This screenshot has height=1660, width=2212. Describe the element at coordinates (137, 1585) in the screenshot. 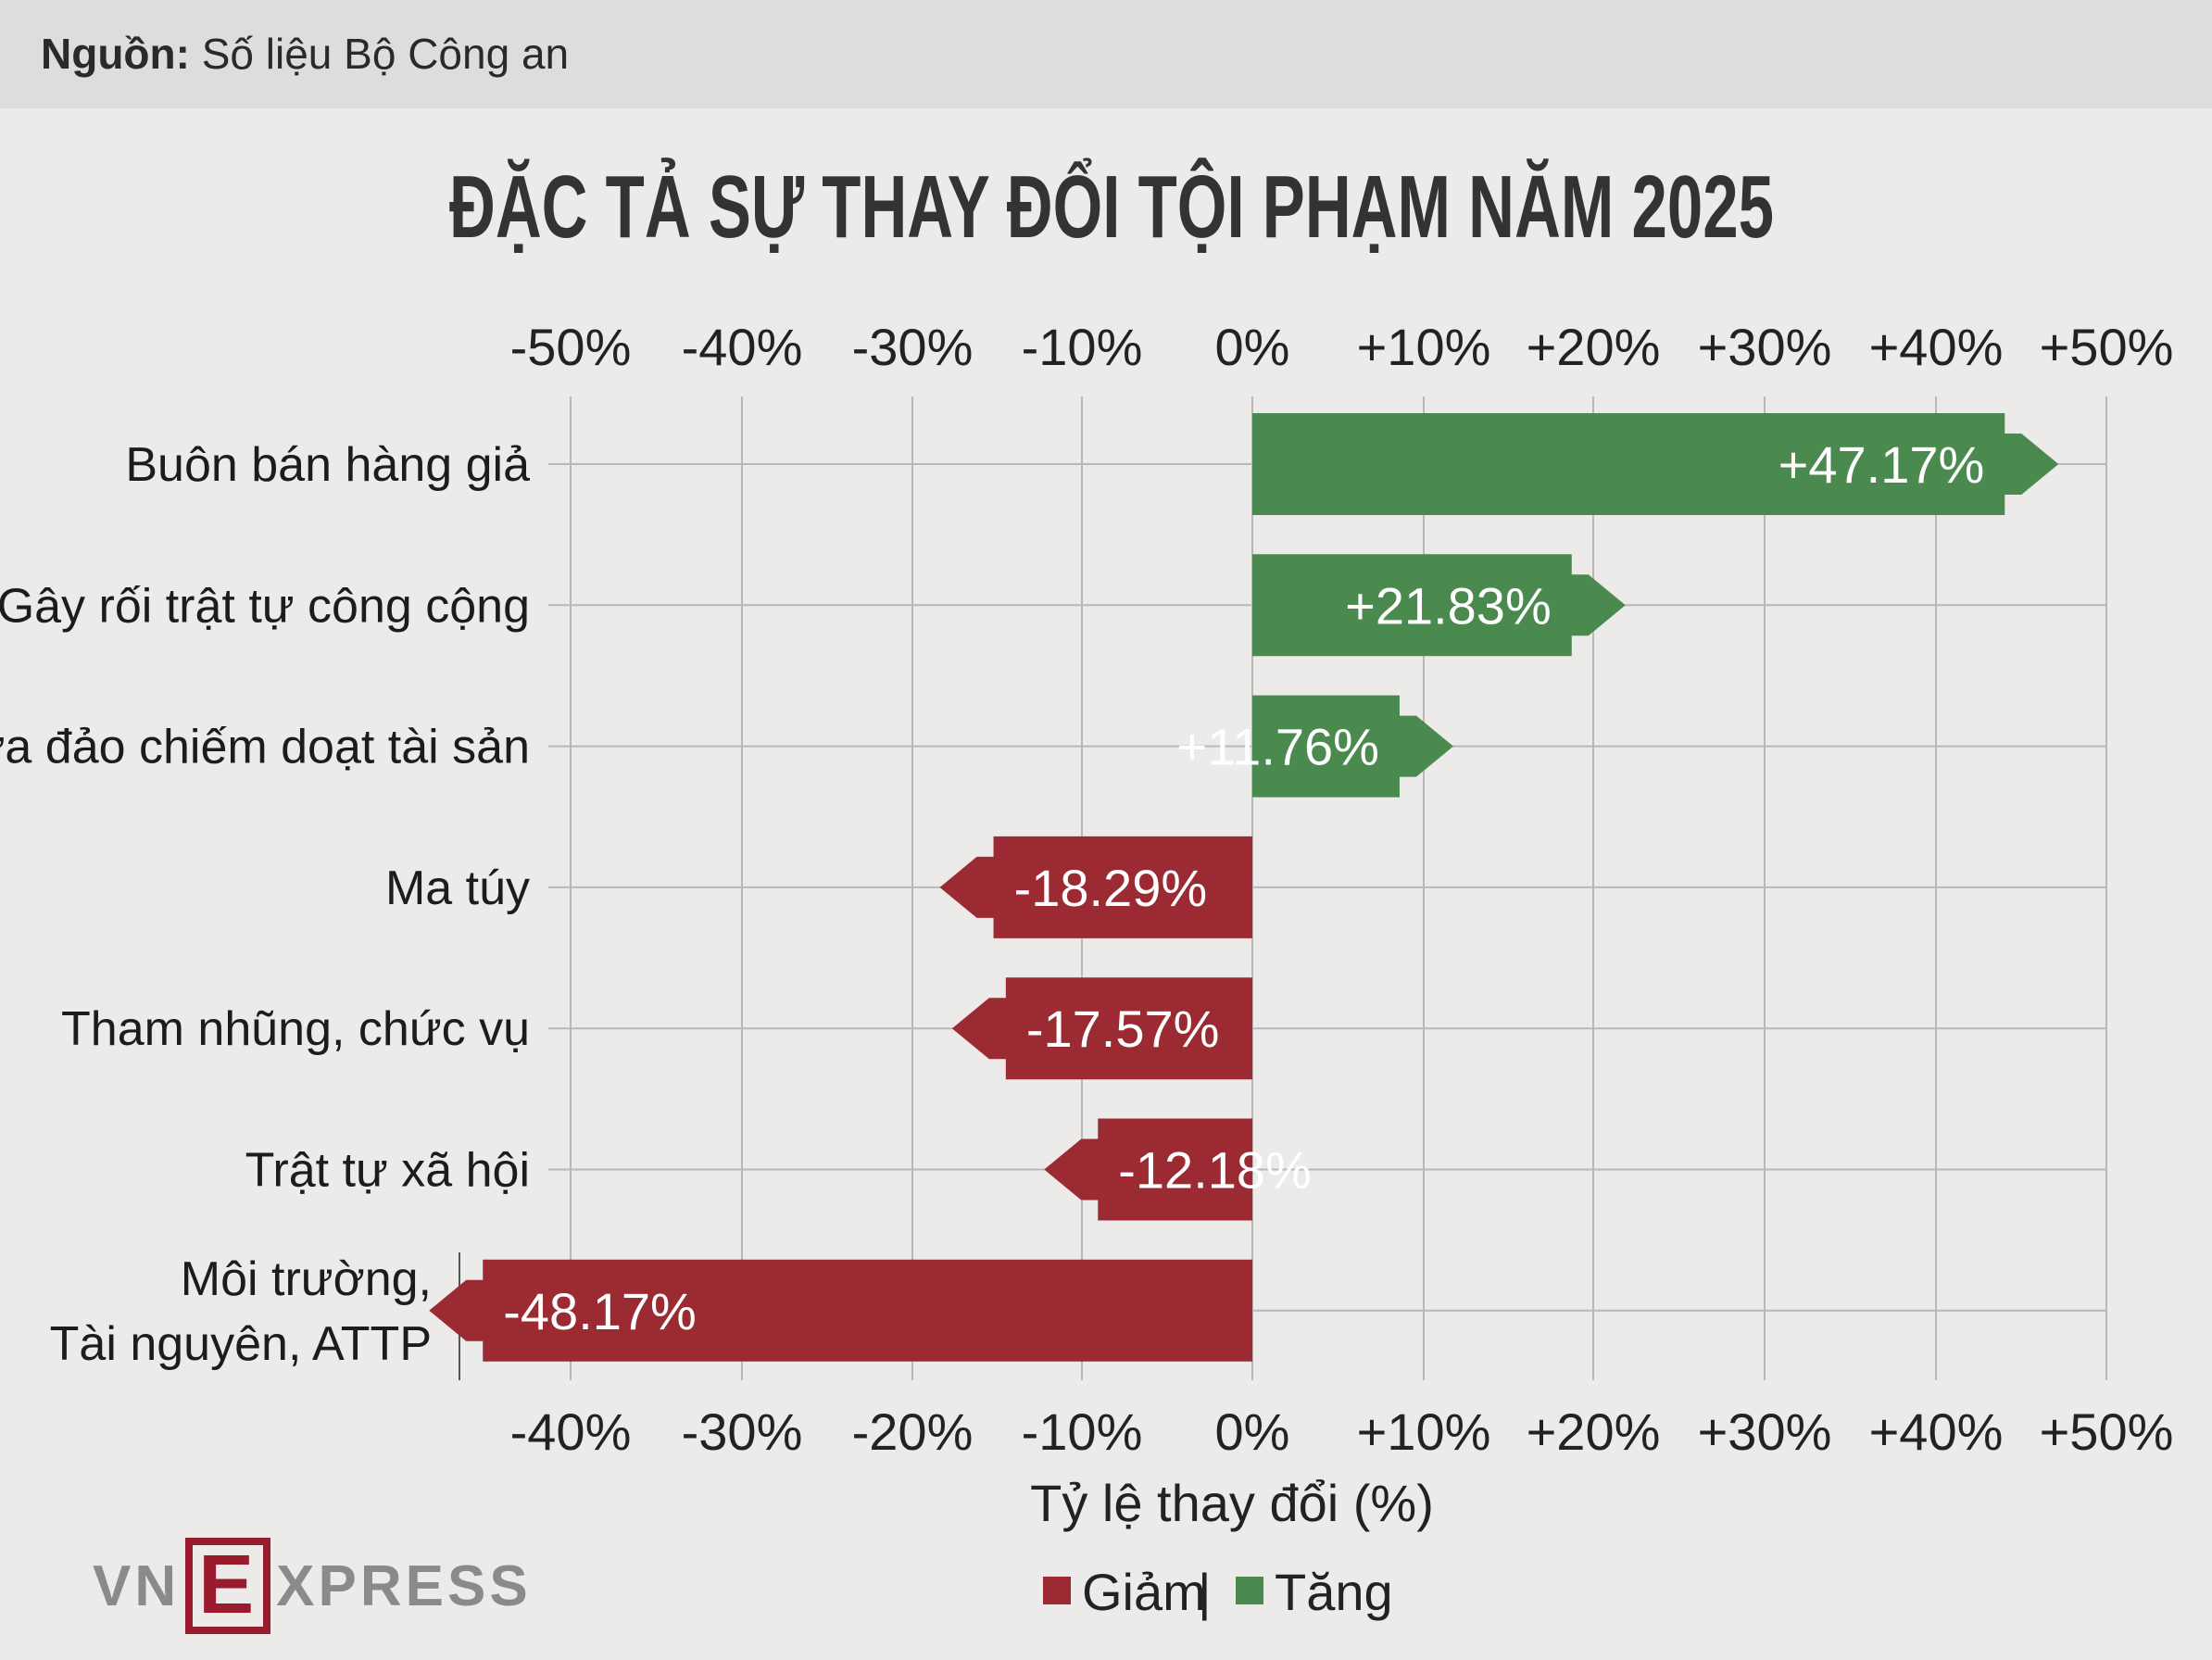

I see `brand-left: VN` at that location.